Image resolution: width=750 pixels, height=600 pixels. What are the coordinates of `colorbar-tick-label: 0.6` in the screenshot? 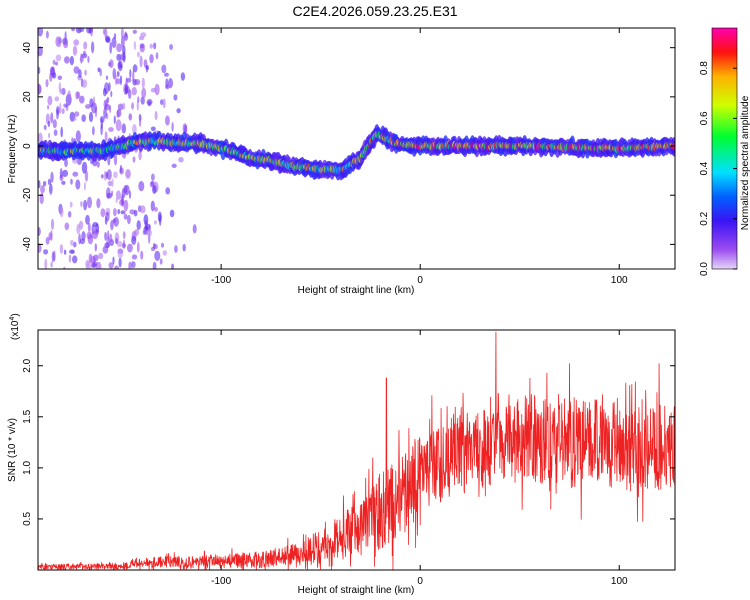 It's located at (704, 118).